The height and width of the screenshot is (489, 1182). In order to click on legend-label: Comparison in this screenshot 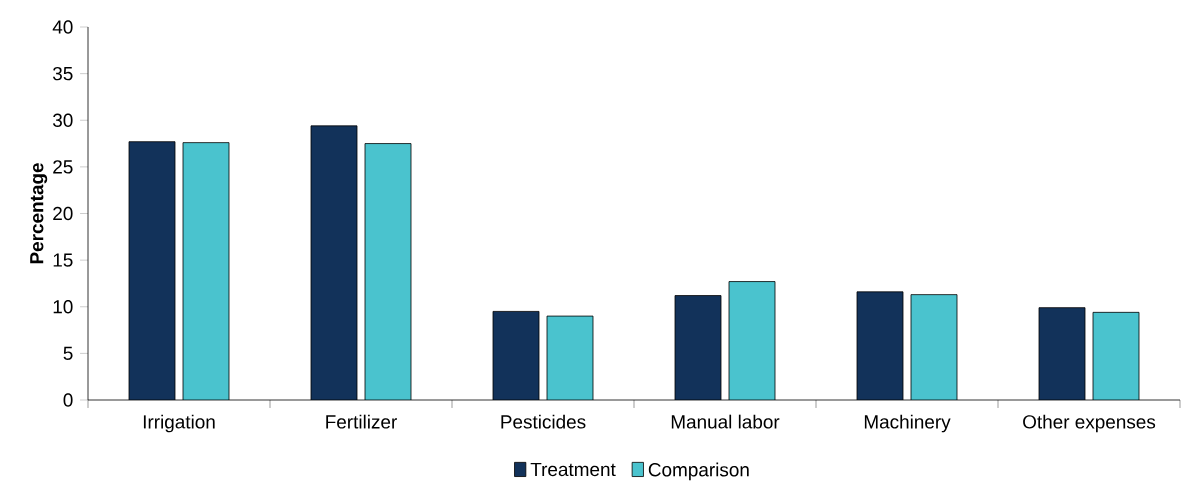, I will do `click(698, 471)`.